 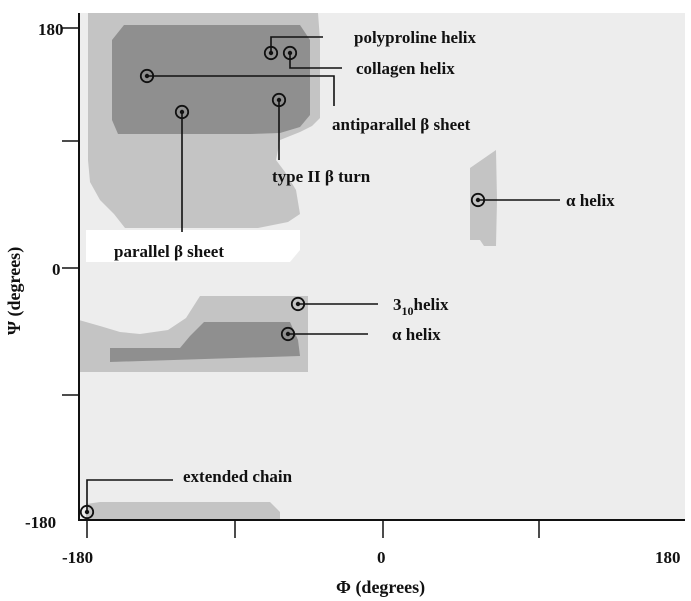 I want to click on label-collagen-helix: collagen helix, so click(x=405, y=68).